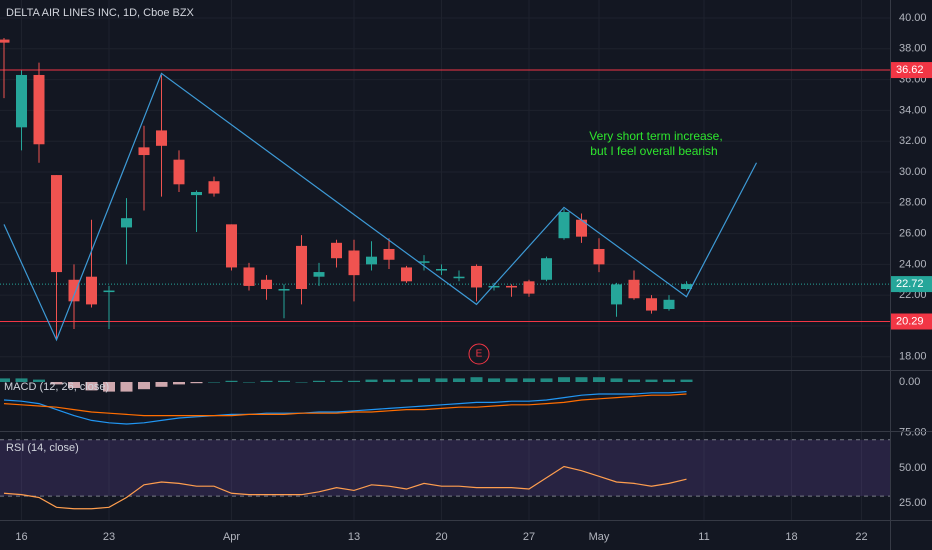 The width and height of the screenshot is (932, 550). I want to click on macd-label: MACD (12, 26, close), so click(56, 387).